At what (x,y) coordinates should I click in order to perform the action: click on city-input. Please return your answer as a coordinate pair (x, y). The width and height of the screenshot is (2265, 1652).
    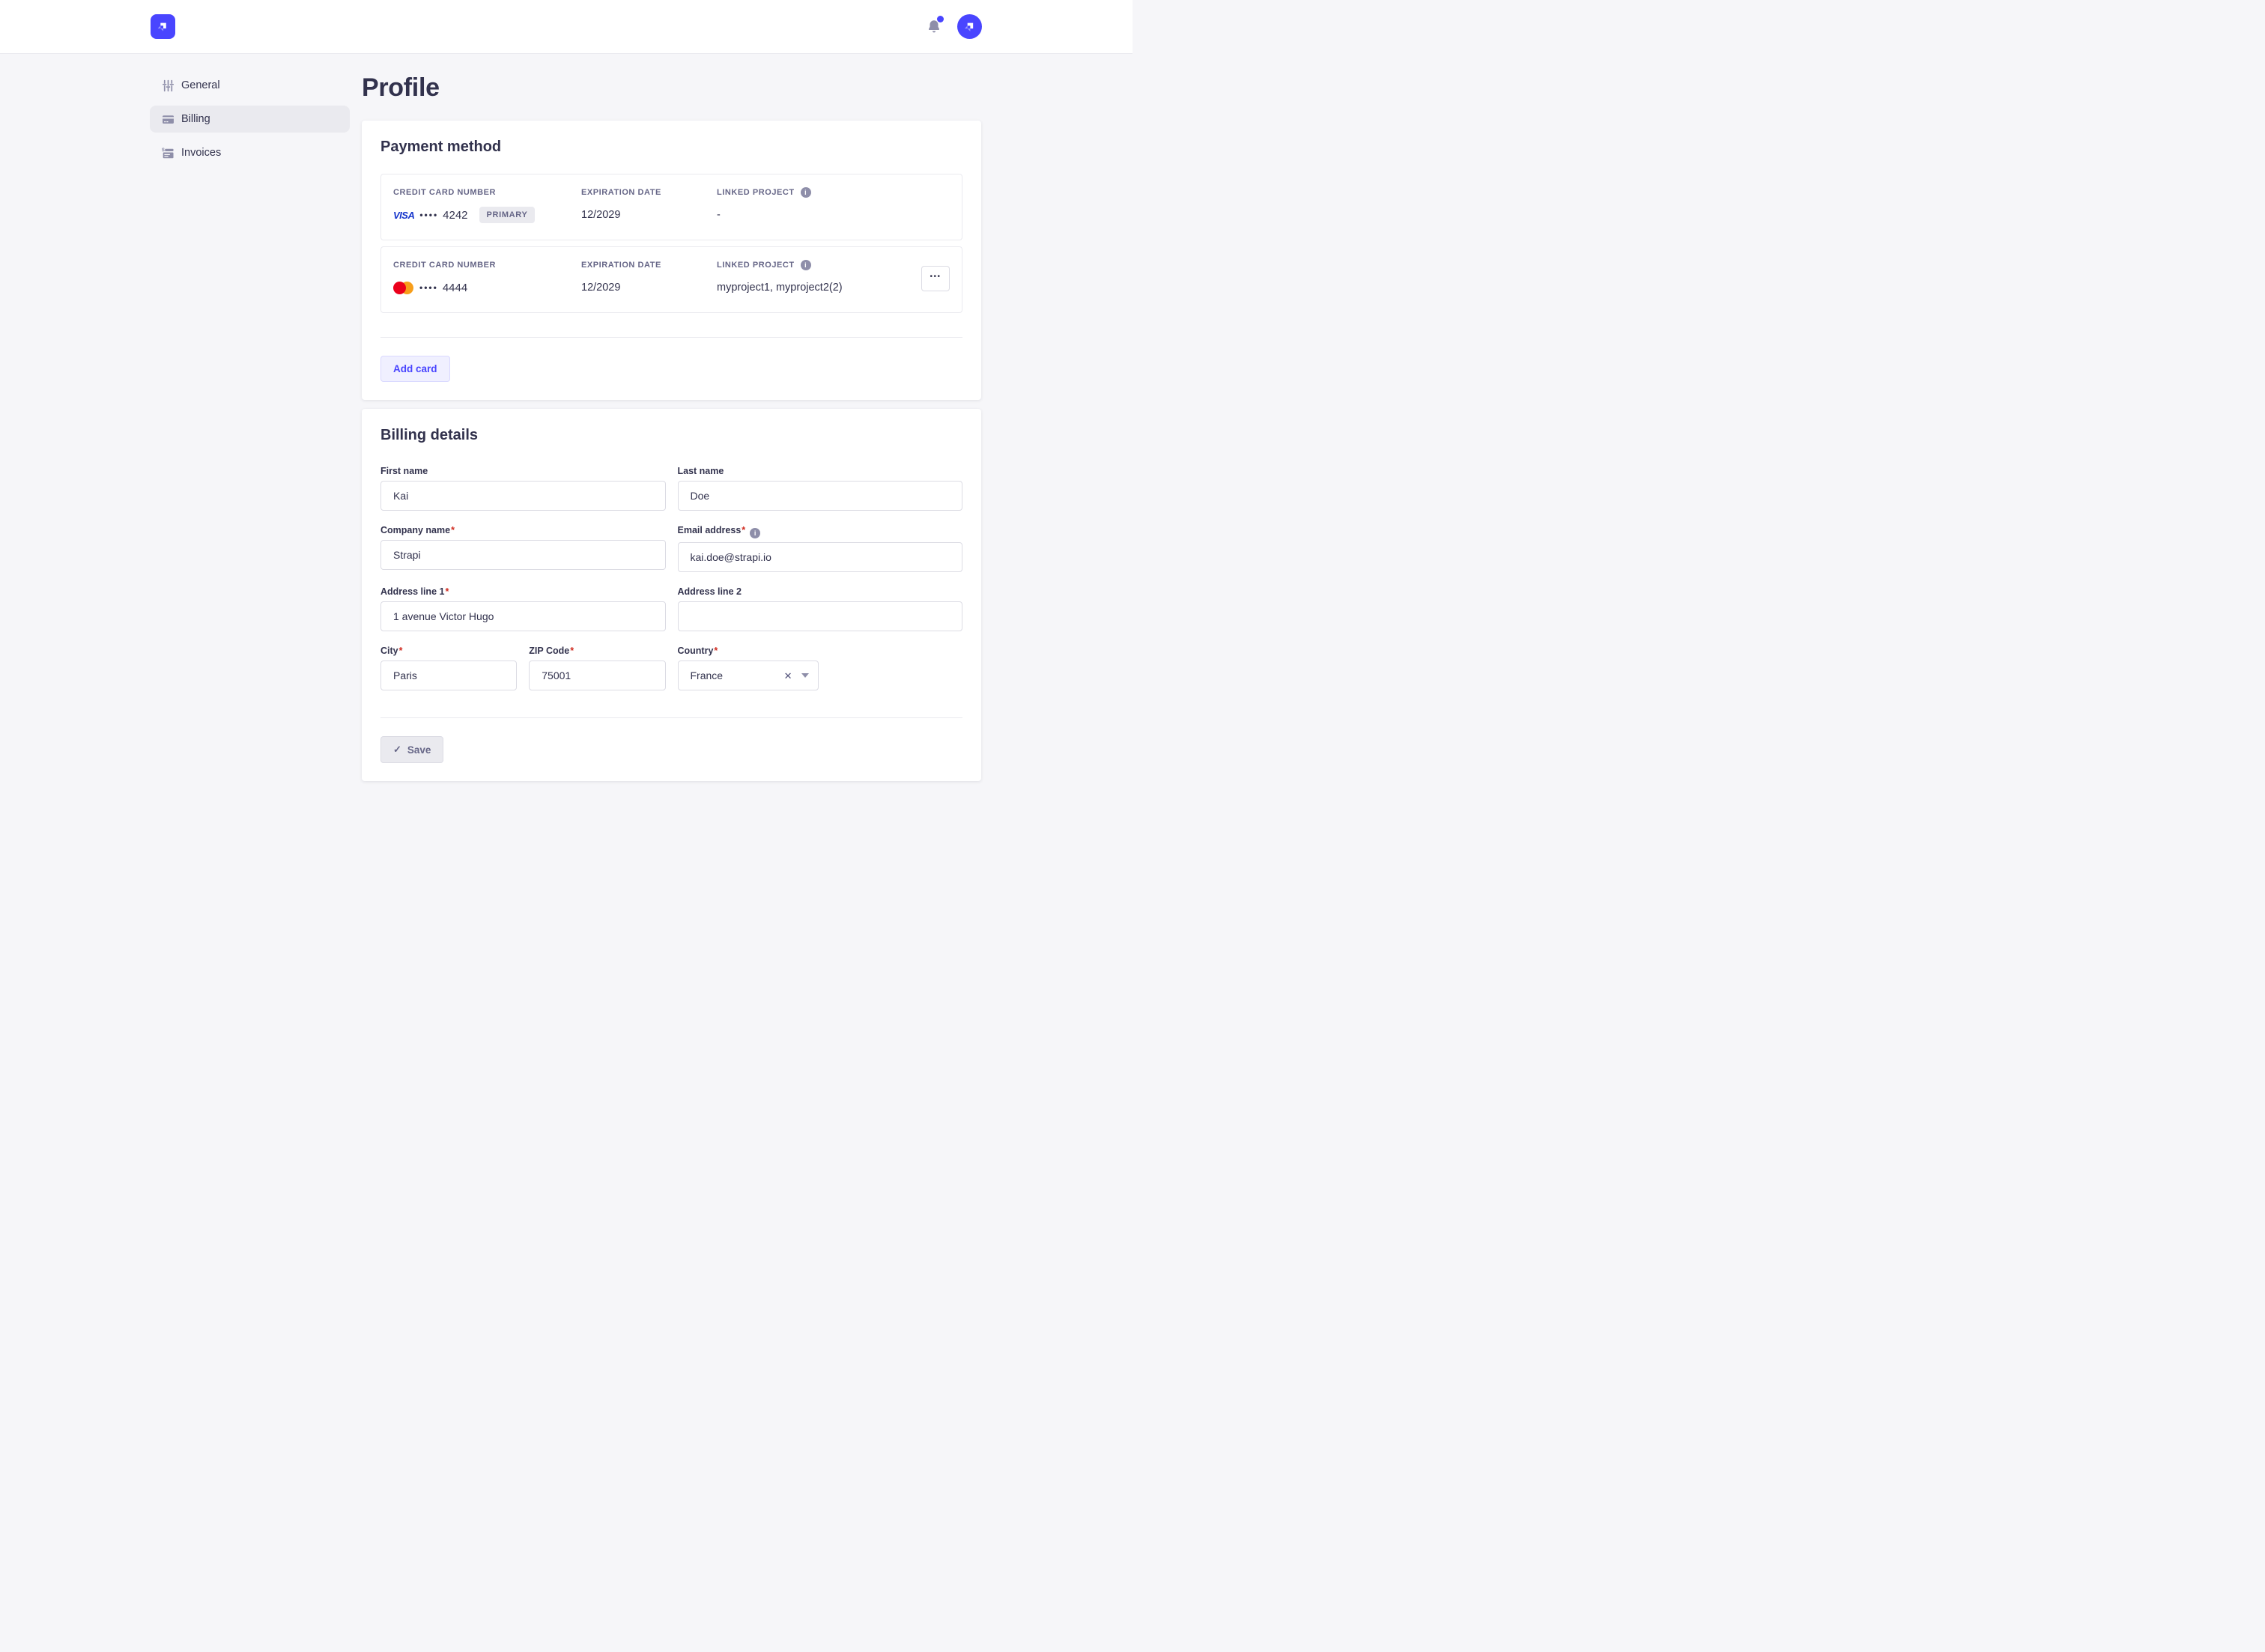
    Looking at the image, I should click on (449, 675).